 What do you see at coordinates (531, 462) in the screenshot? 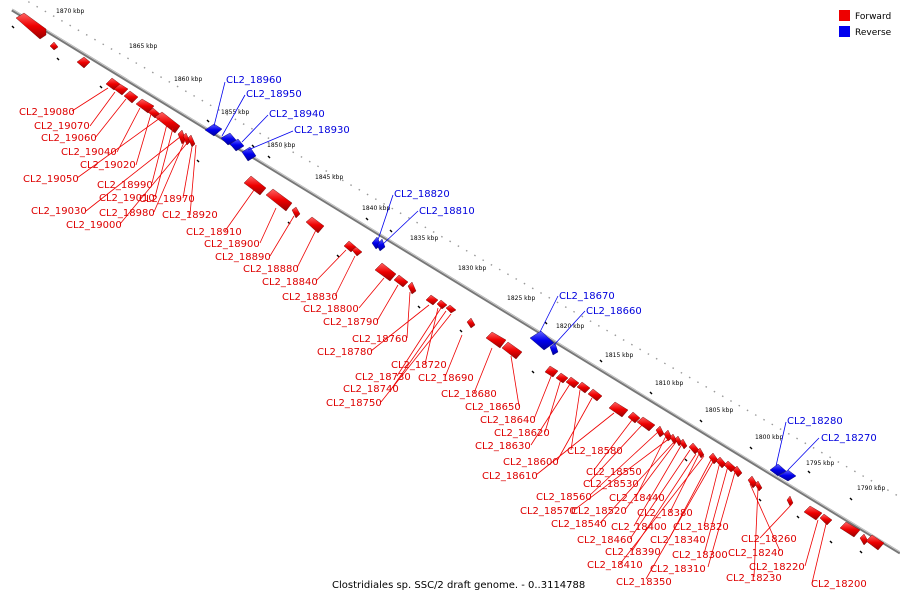
I see `forward-gene-label: CL2_18600` at bounding box center [531, 462].